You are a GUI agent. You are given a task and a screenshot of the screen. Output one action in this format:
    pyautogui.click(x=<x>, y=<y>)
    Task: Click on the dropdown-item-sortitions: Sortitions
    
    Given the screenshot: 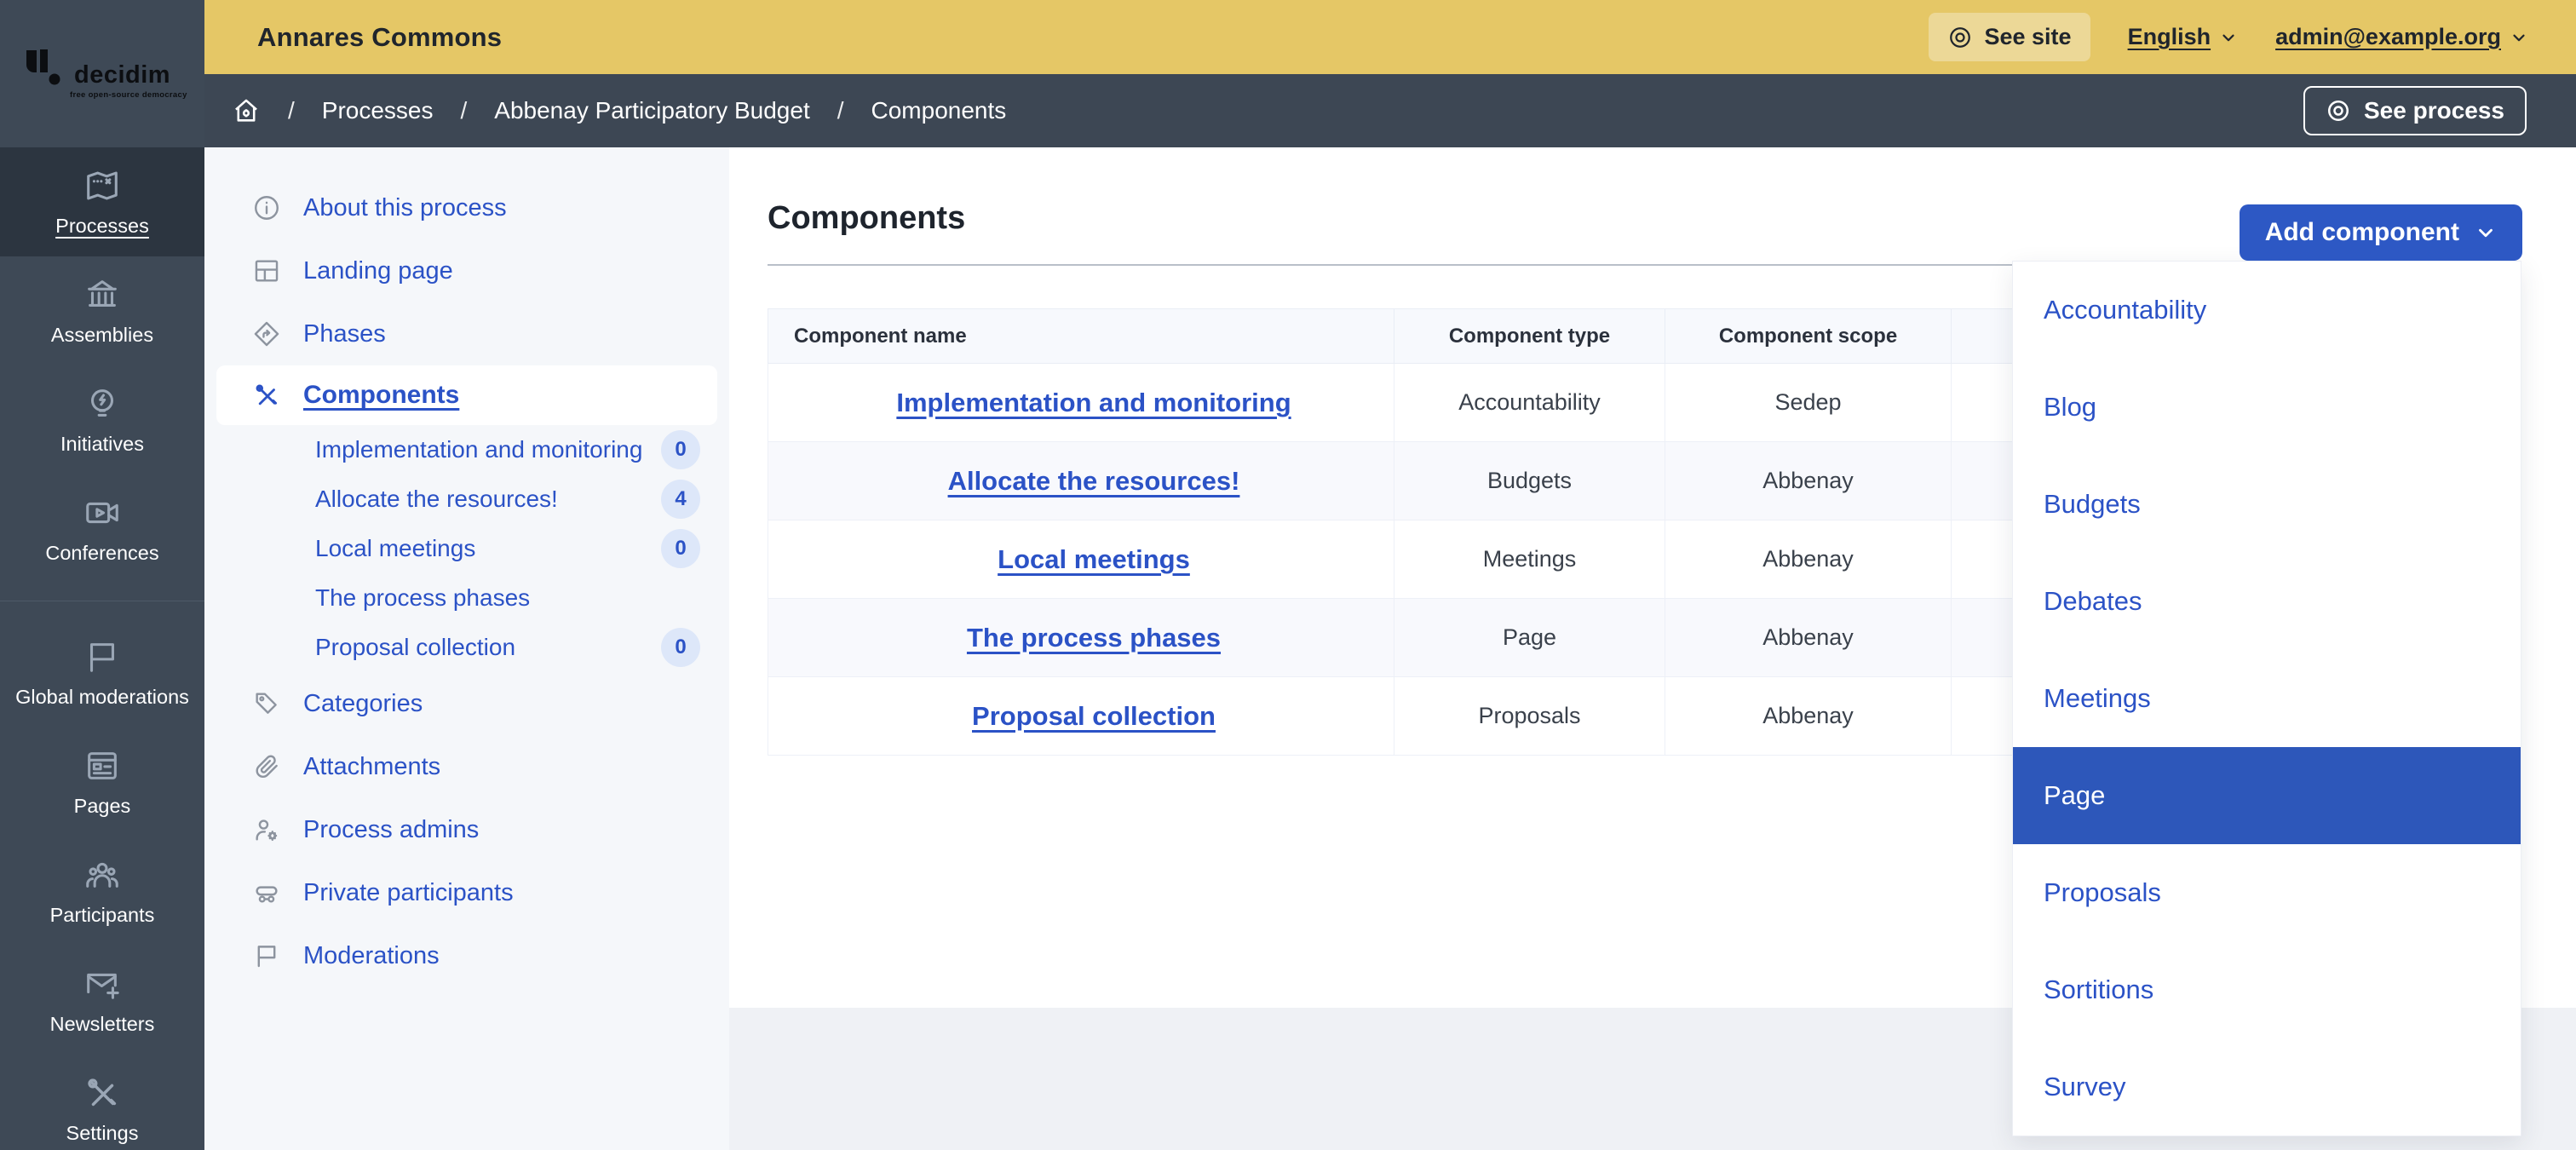 What is the action you would take?
    pyautogui.click(x=2099, y=990)
    